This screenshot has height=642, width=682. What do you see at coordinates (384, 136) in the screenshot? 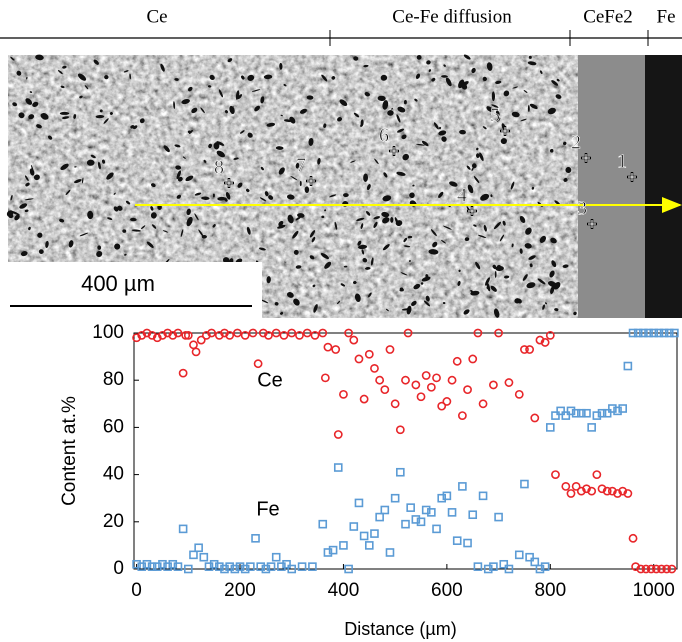
I see `point-label: 6` at bounding box center [384, 136].